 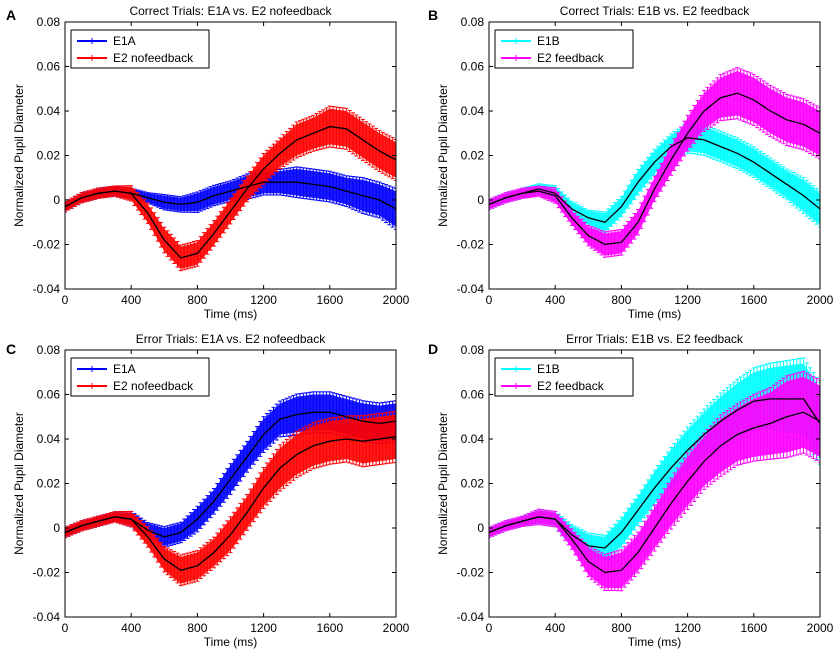 What do you see at coordinates (655, 339) in the screenshot?
I see `panel-title: Error Trials: E1B vs. E2 feedback` at bounding box center [655, 339].